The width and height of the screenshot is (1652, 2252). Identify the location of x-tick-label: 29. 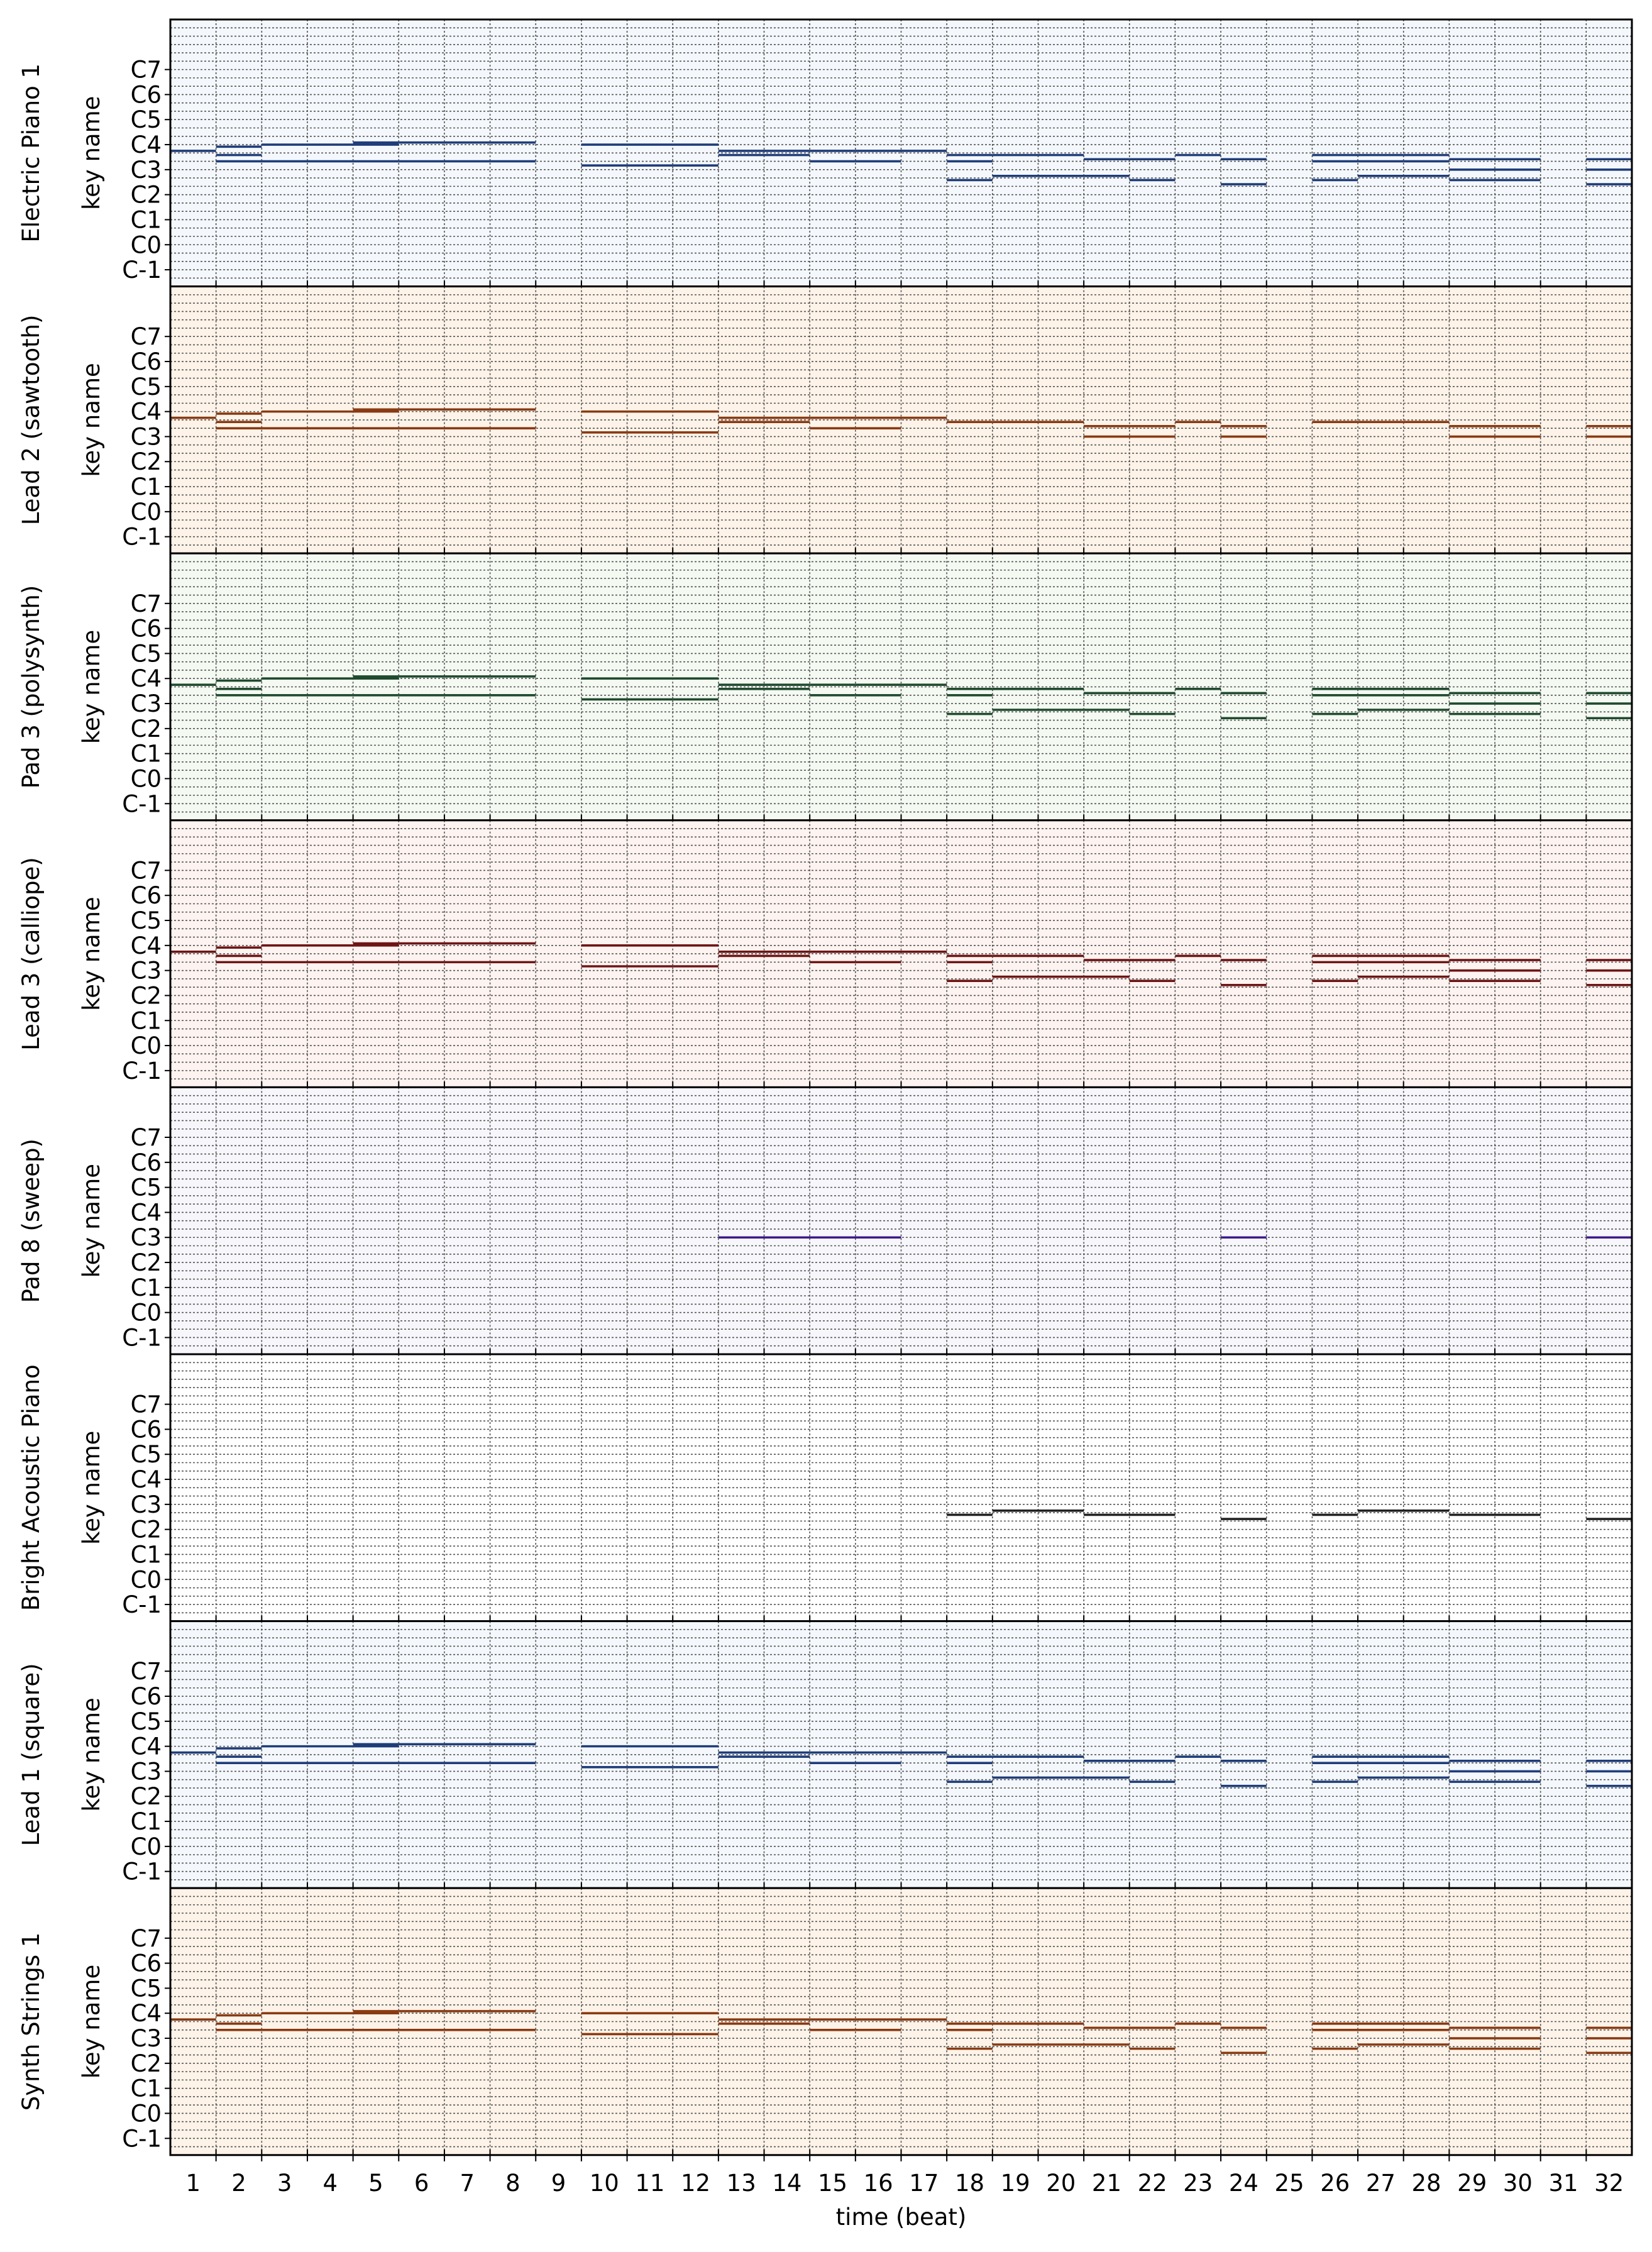
(1472, 2183).